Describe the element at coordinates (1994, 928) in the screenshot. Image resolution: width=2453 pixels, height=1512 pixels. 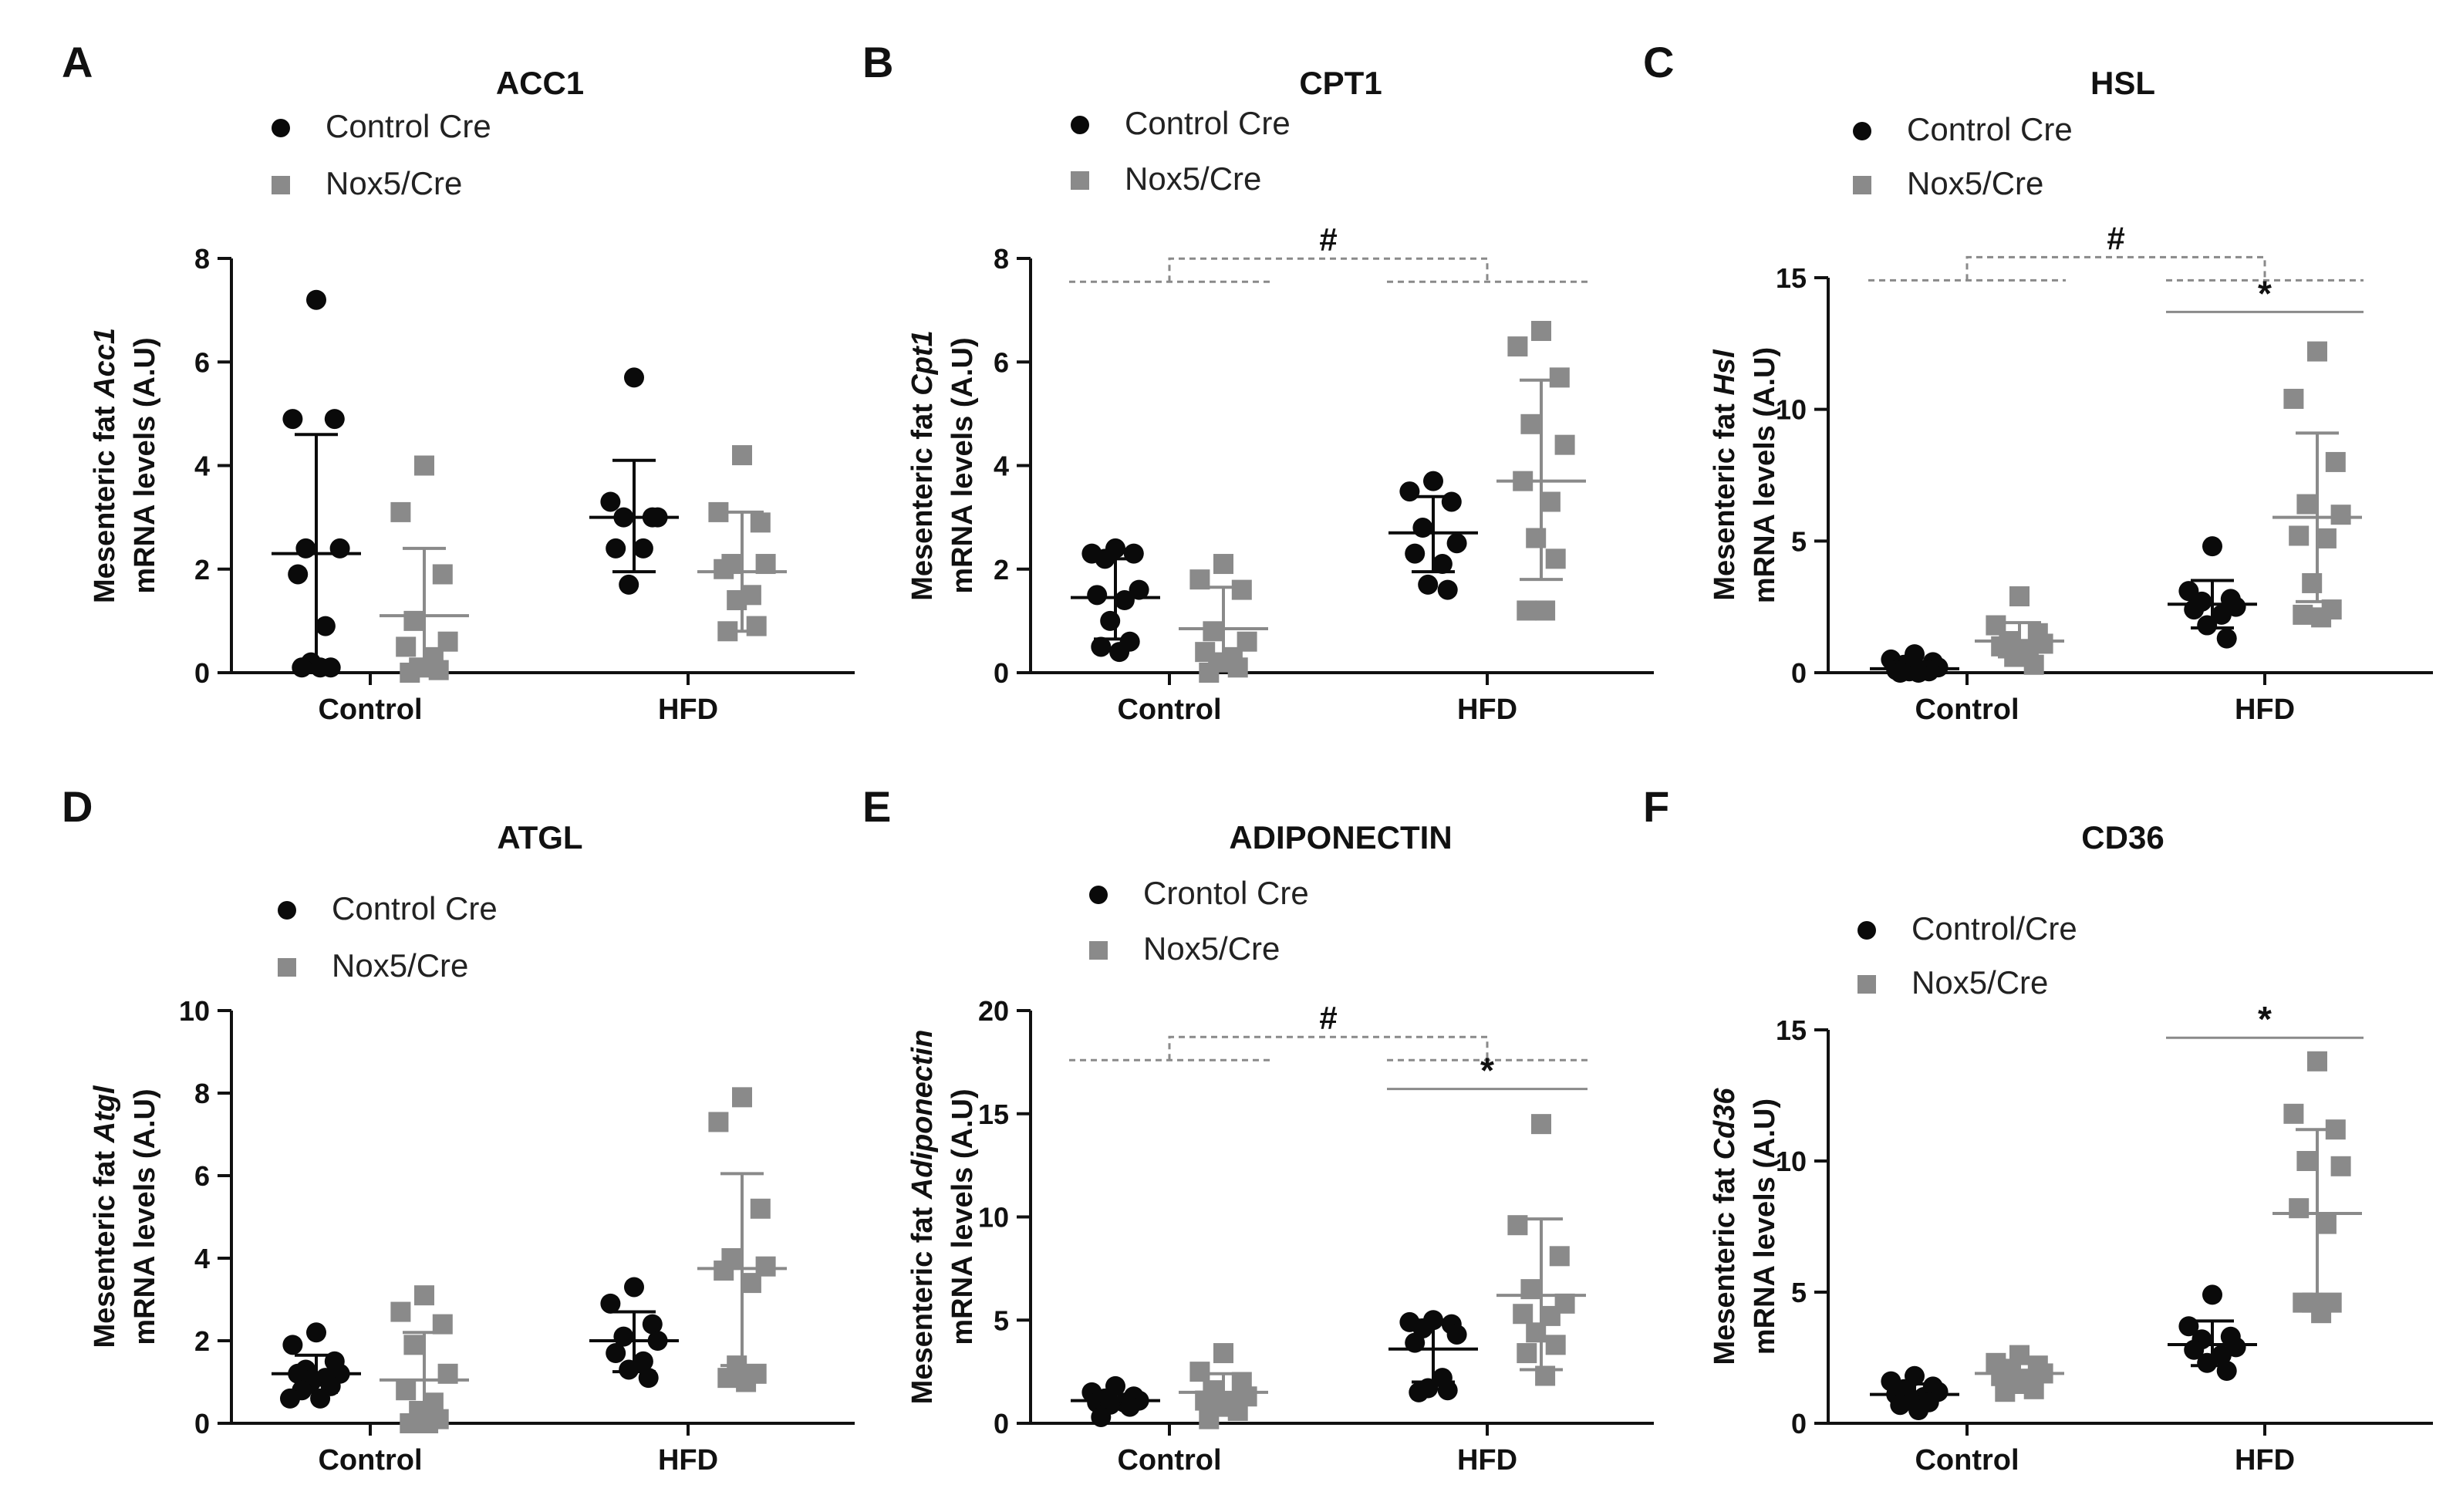
I see `legend-label: Control/Cre` at that location.